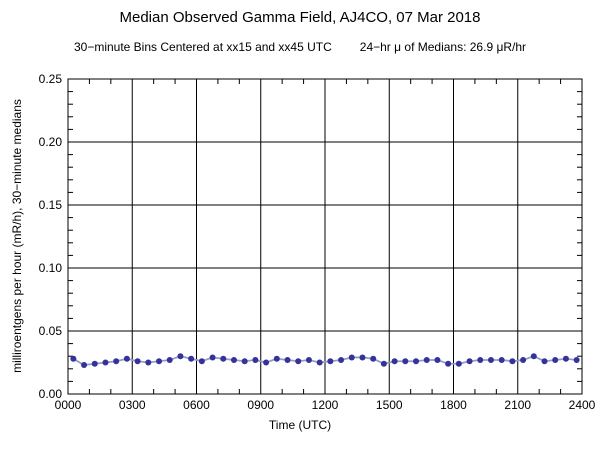 Image resolution: width=600 pixels, height=457 pixels. I want to click on x-tick-label: 2400, so click(582, 405).